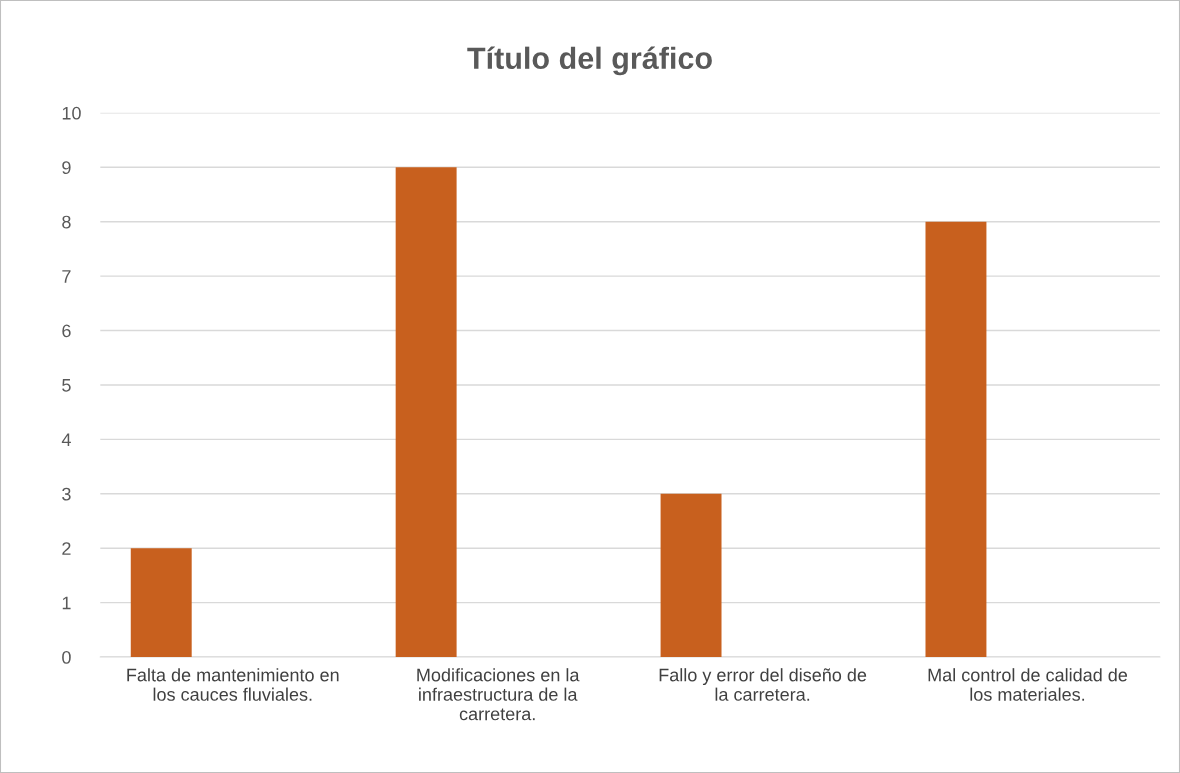 The image size is (1180, 773). What do you see at coordinates (763, 684) in the screenshot?
I see `x-tick-label: Fallo y error del diseño de la carretera.` at bounding box center [763, 684].